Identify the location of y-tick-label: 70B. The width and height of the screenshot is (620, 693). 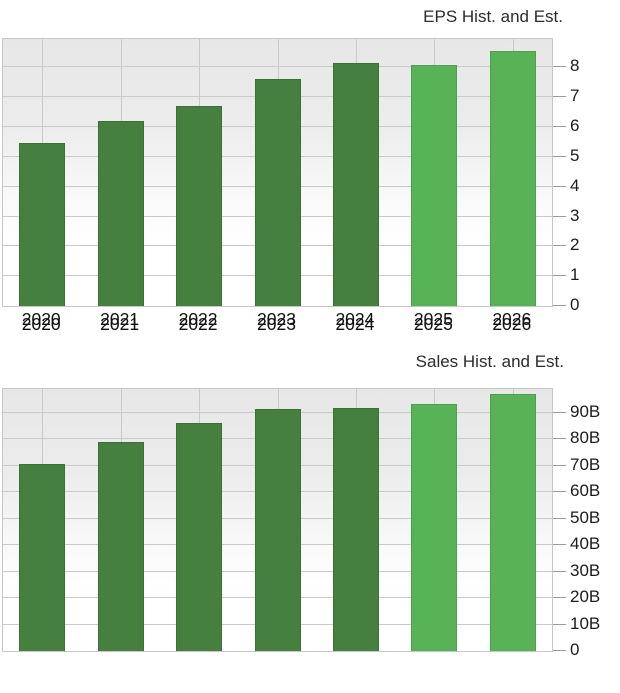
(585, 464).